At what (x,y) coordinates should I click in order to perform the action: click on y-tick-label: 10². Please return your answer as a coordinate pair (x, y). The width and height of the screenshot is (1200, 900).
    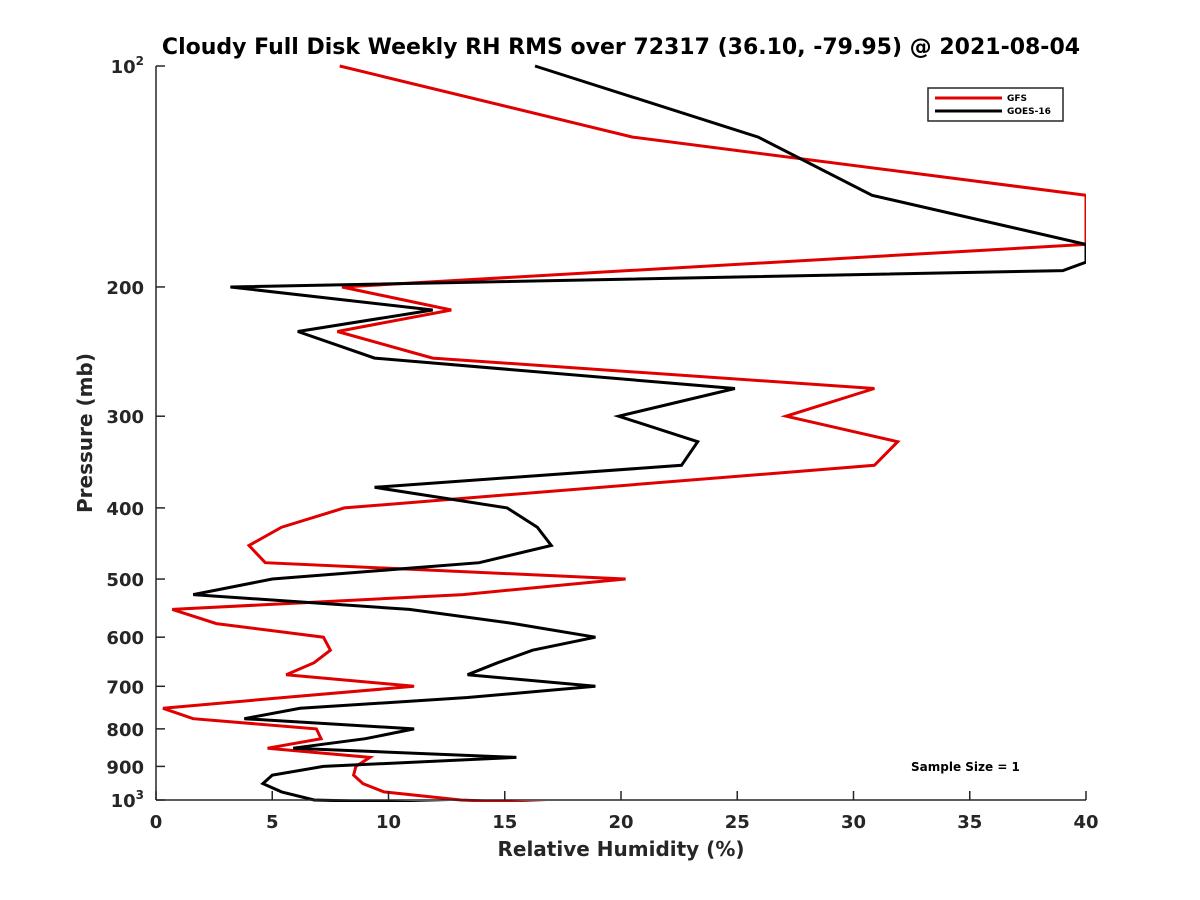
    Looking at the image, I should click on (127, 66).